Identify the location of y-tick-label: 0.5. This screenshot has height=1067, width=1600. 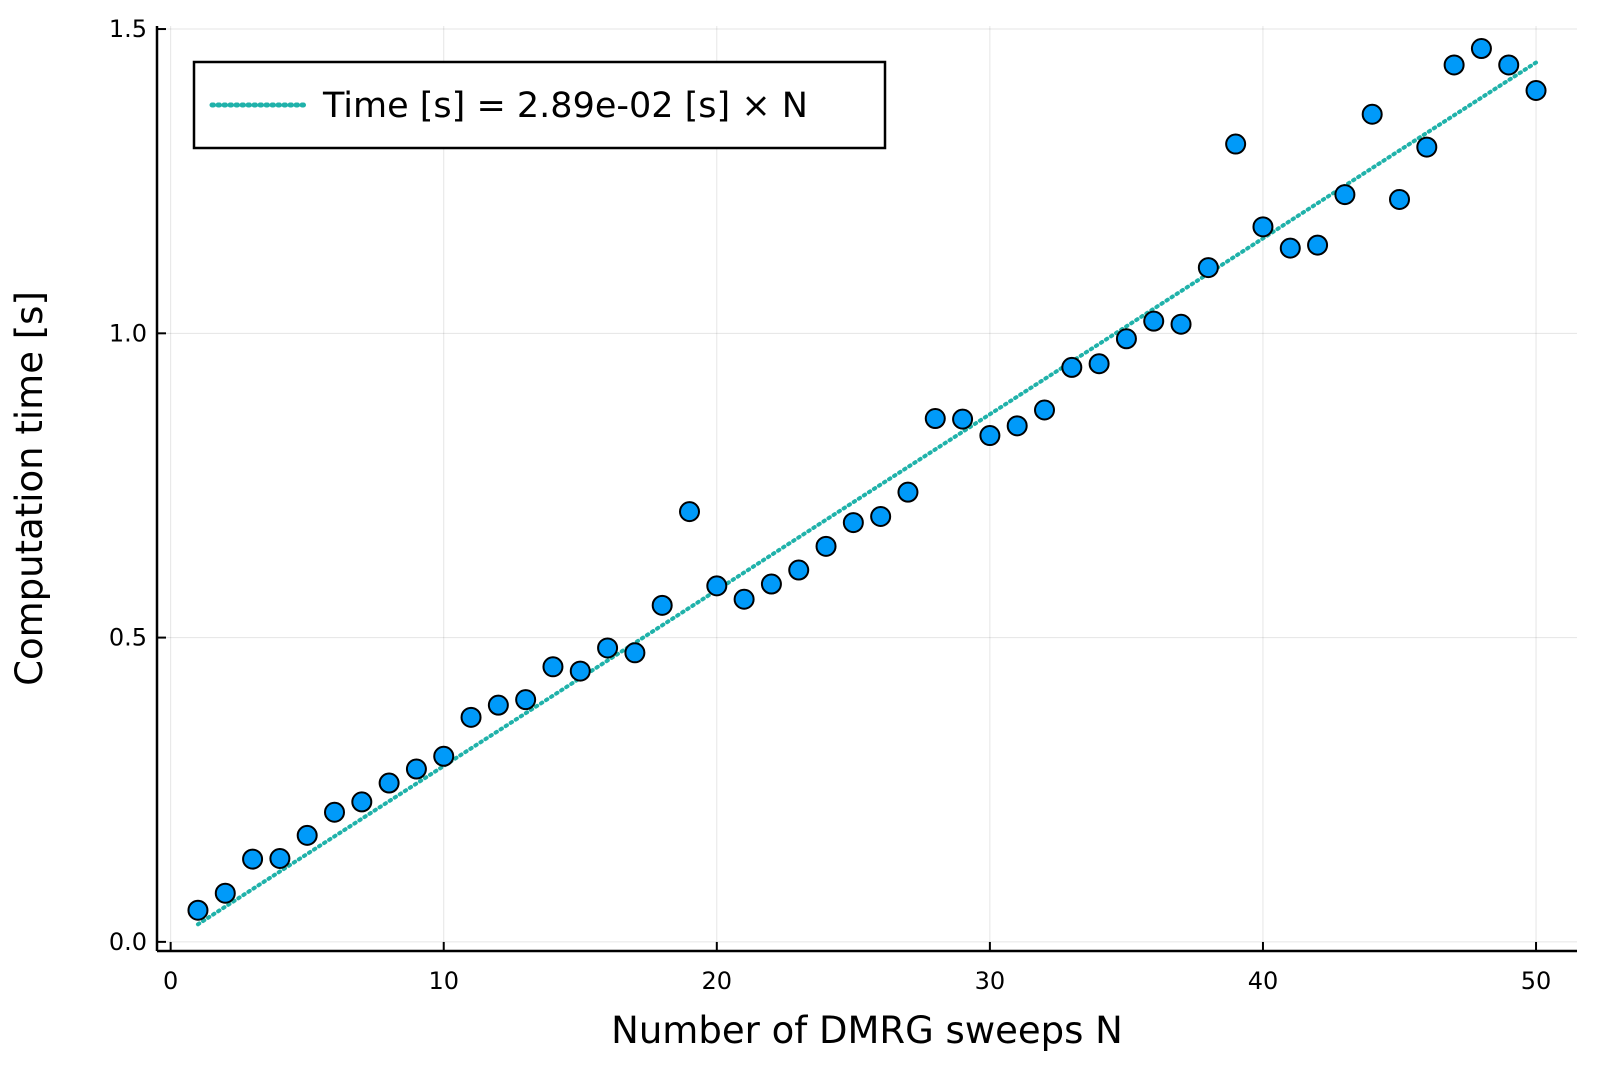
(128, 638).